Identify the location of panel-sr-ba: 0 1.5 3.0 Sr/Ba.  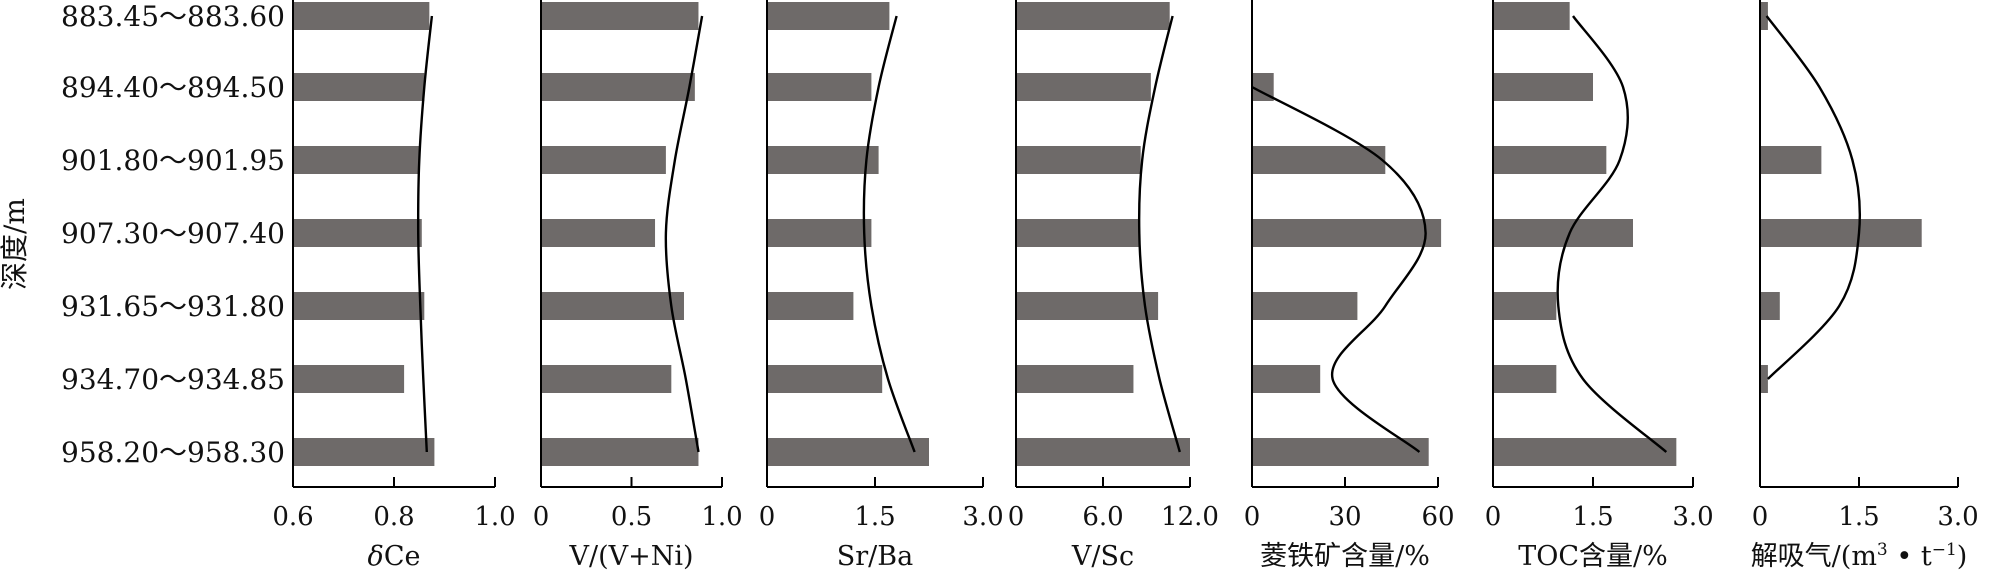
(881, 286).